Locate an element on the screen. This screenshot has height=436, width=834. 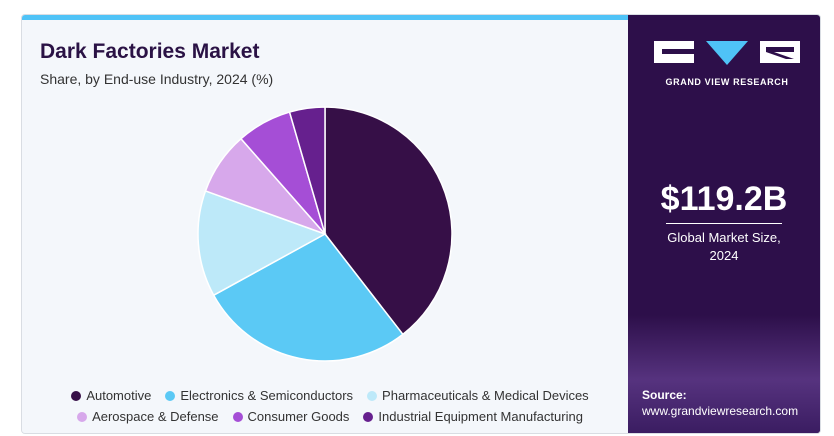
market-size-value: $119.2B is located at coordinates (724, 199).